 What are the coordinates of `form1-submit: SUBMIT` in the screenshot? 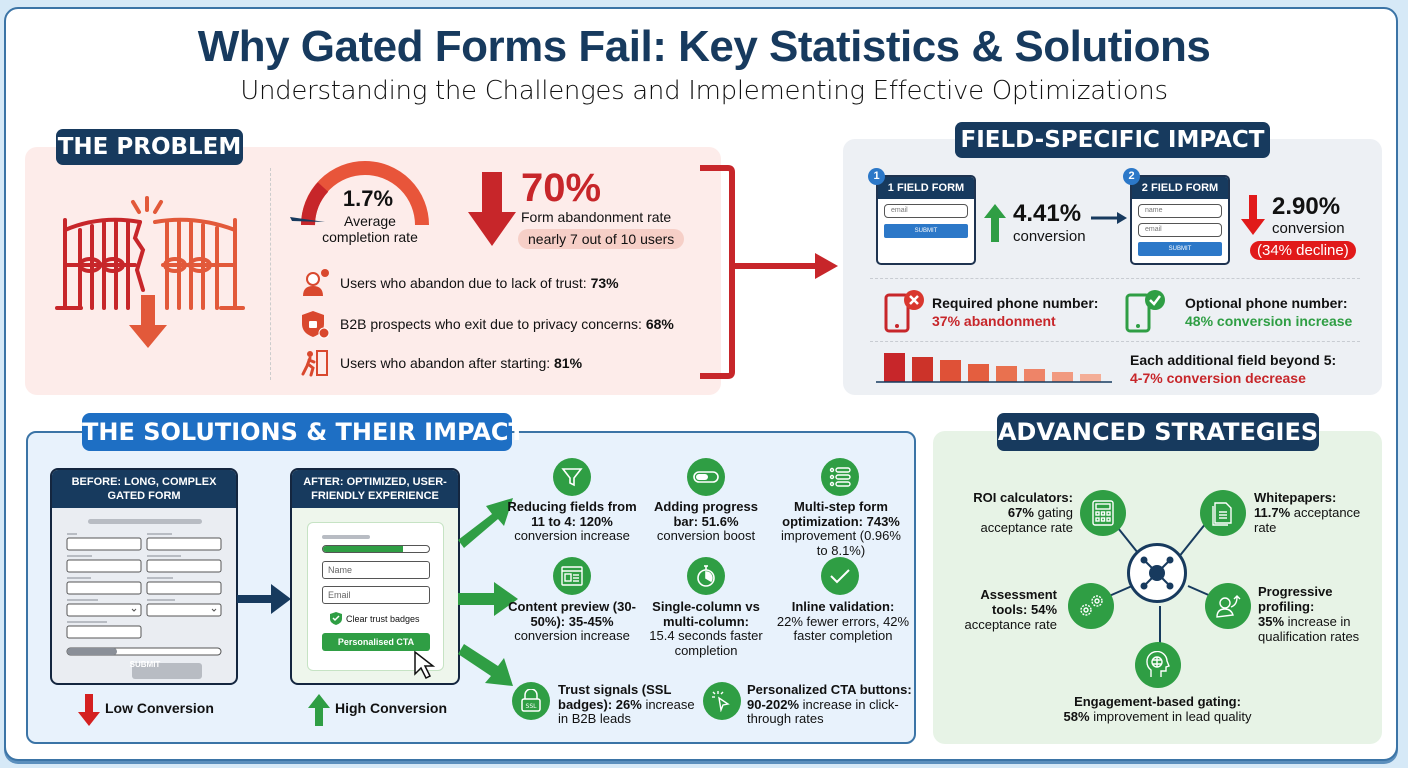 It's located at (926, 231).